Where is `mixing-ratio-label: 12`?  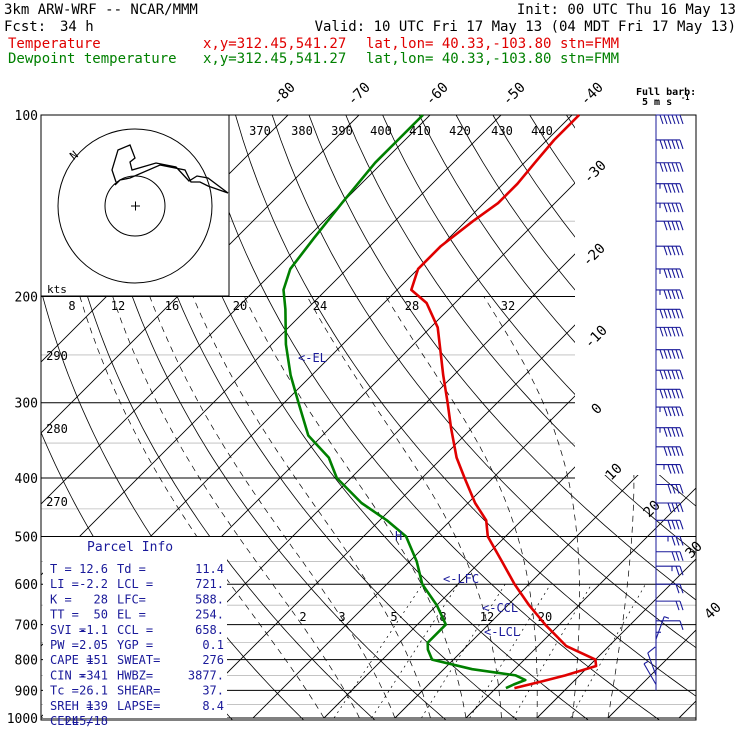 mixing-ratio-label: 12 is located at coordinates (487, 617).